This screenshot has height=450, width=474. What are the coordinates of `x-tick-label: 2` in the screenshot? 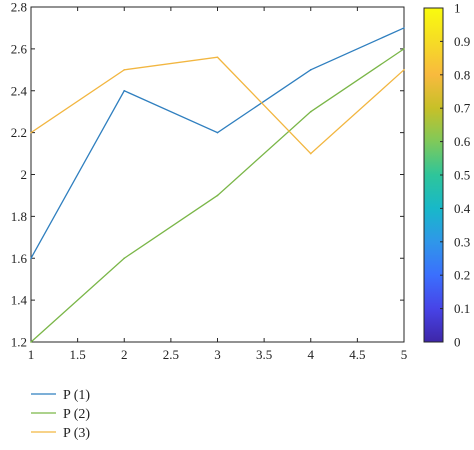 It's located at (124, 354).